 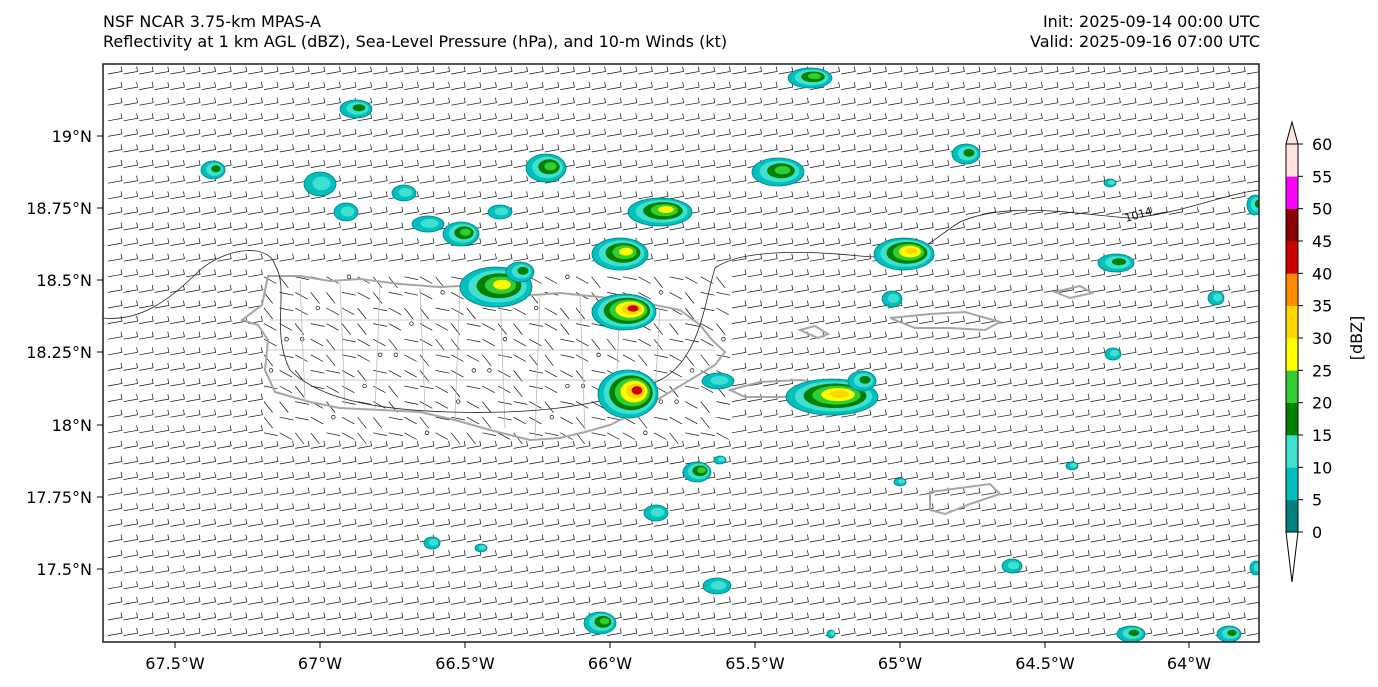 What do you see at coordinates (72, 425) in the screenshot?
I see `lat-tick-label: 18°N` at bounding box center [72, 425].